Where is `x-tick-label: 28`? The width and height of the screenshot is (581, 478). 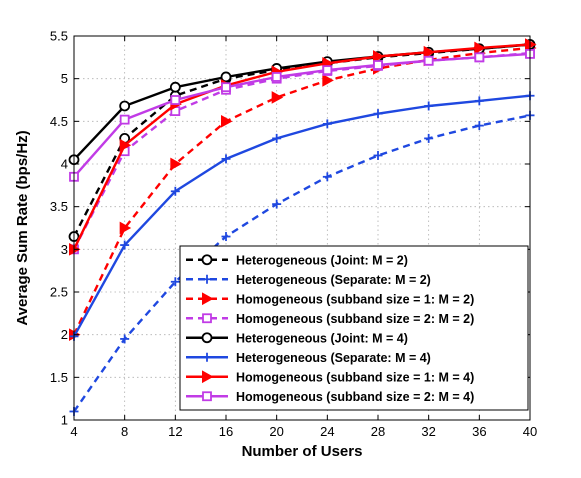 x-tick-label: 28 is located at coordinates (378, 431).